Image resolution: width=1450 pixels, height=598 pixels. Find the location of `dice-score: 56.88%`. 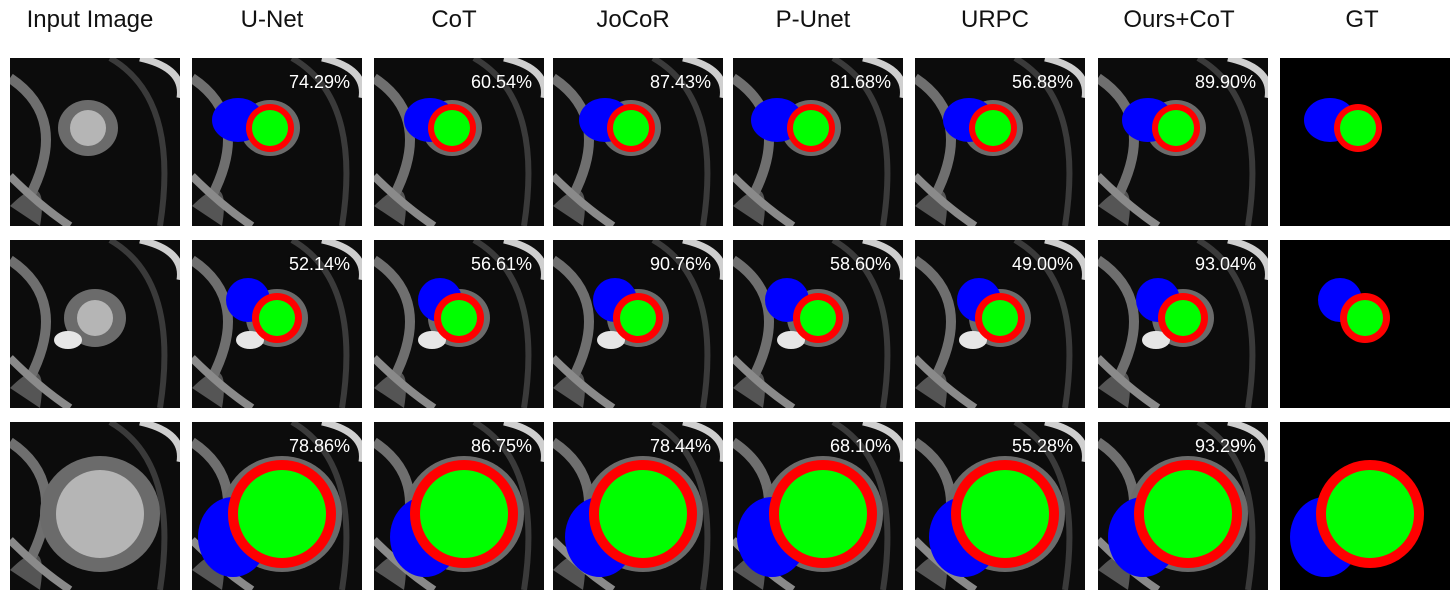

dice-score: 56.88% is located at coordinates (1042, 82).